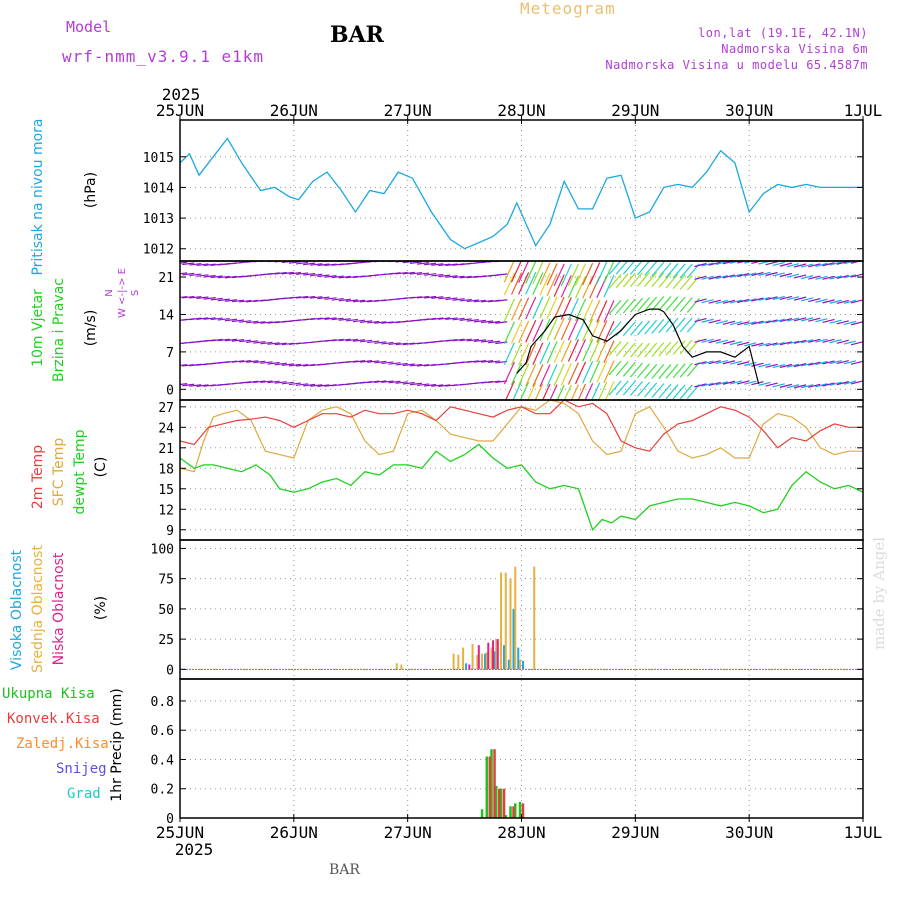 This screenshot has width=900, height=900. Describe the element at coordinates (91, 328) in the screenshot. I see `wind-unit: (m/s)` at that location.